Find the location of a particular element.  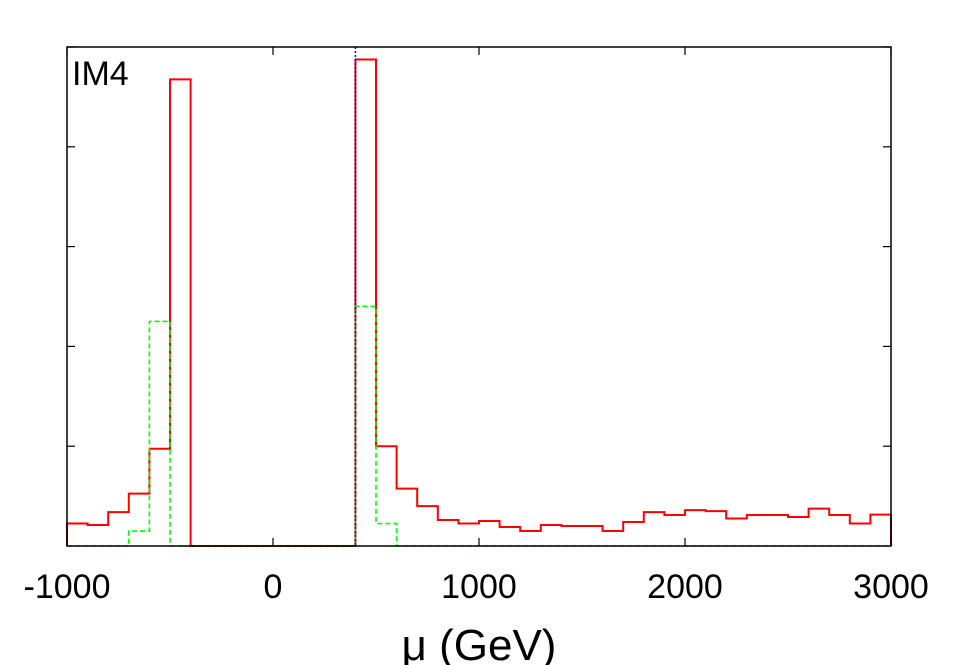

panel-label: IM4 is located at coordinates (100, 74).